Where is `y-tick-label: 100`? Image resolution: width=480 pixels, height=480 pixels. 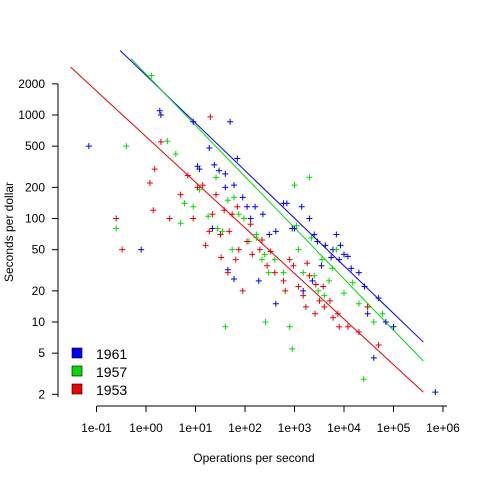 y-tick-label: 100 is located at coordinates (35, 219).